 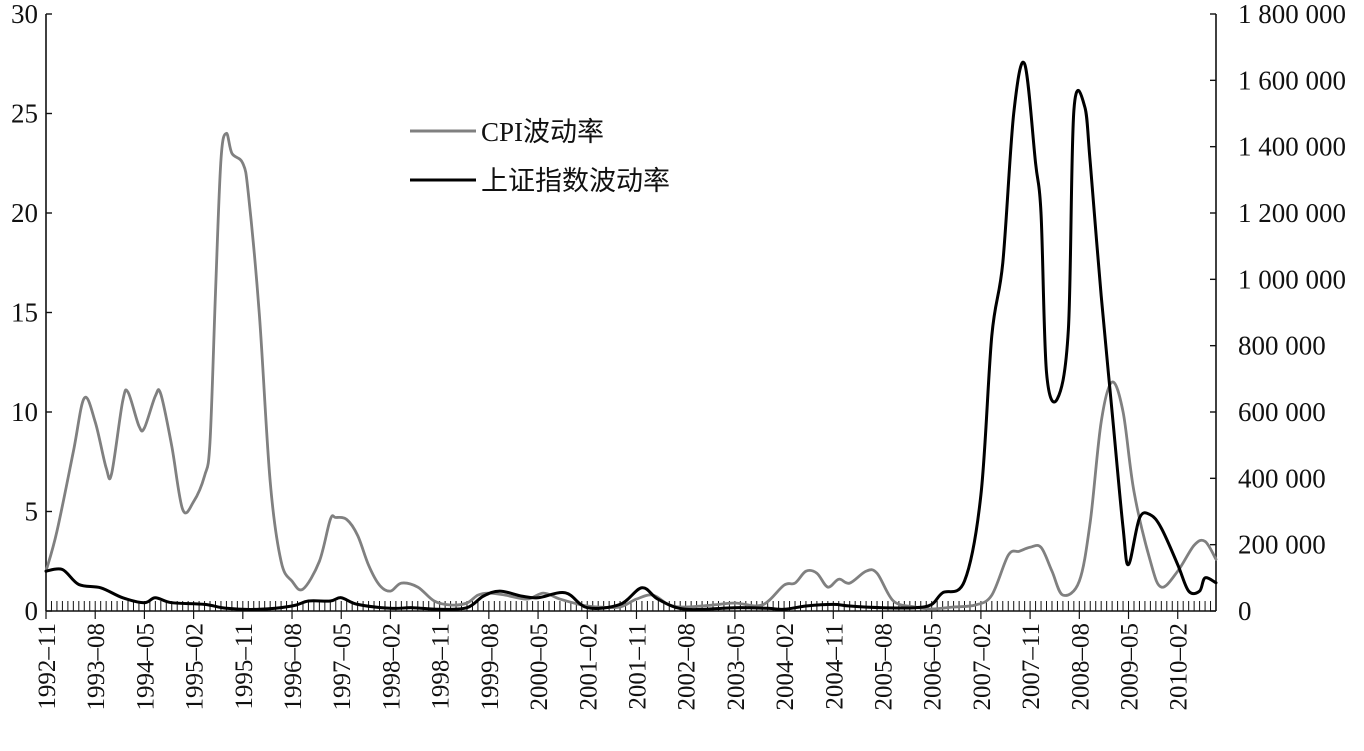 What do you see at coordinates (539, 667) in the screenshot?
I see `x-tick-label: 2000–05` at bounding box center [539, 667].